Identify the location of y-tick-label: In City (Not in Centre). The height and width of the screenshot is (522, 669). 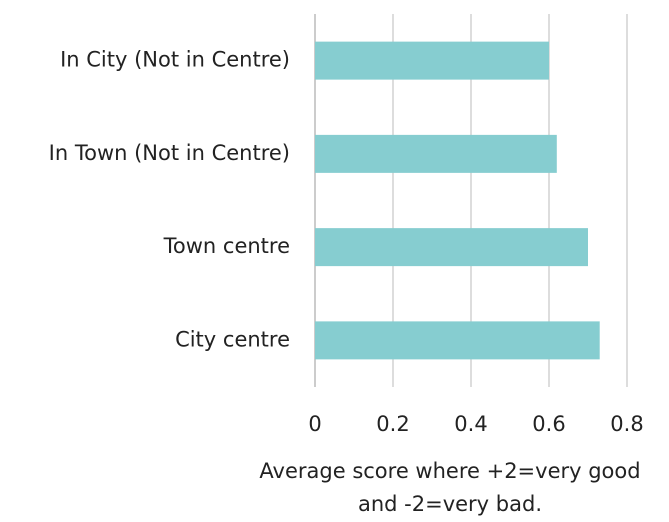
(175, 60).